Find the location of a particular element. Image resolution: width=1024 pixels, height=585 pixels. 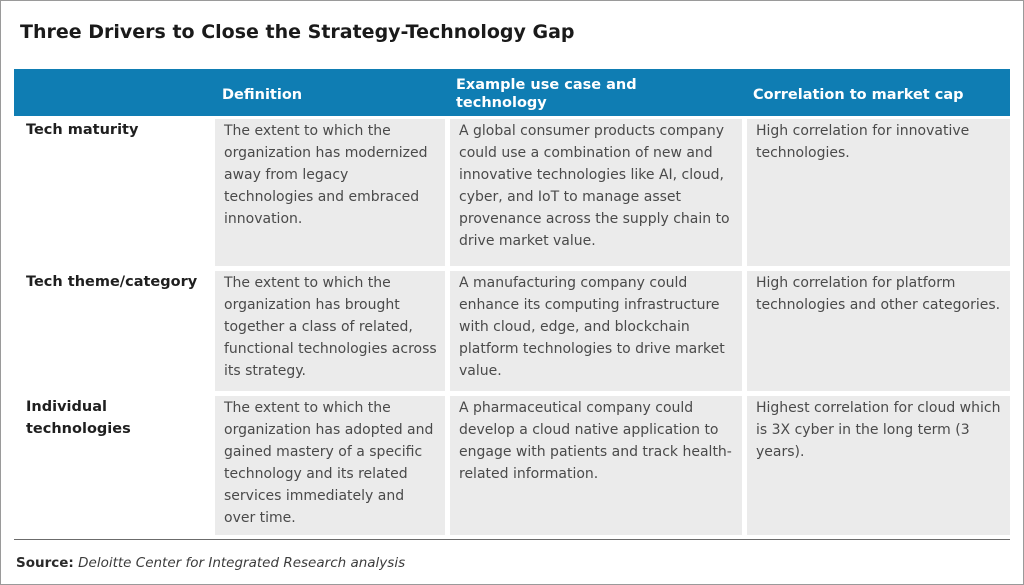

source-label: Source: is located at coordinates (45, 563).